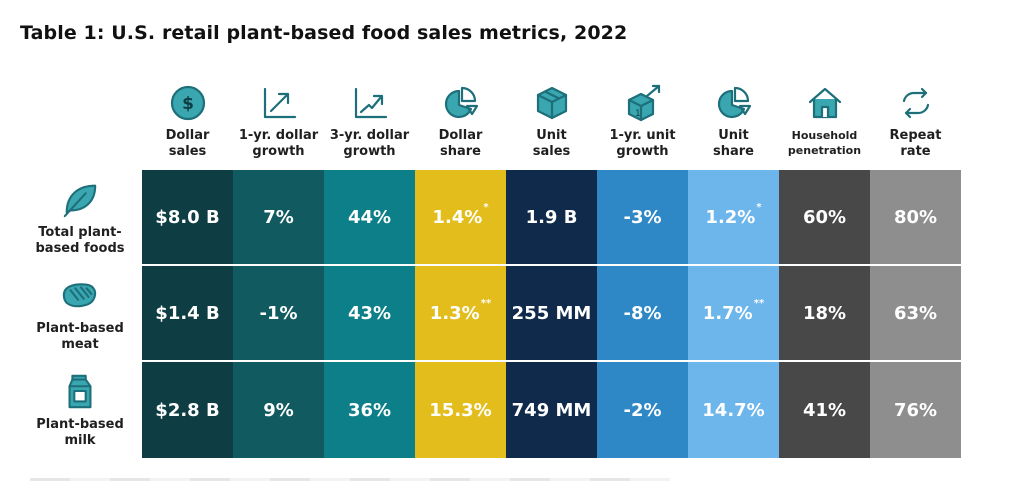  I want to click on cell-value: -3%, so click(642, 217).